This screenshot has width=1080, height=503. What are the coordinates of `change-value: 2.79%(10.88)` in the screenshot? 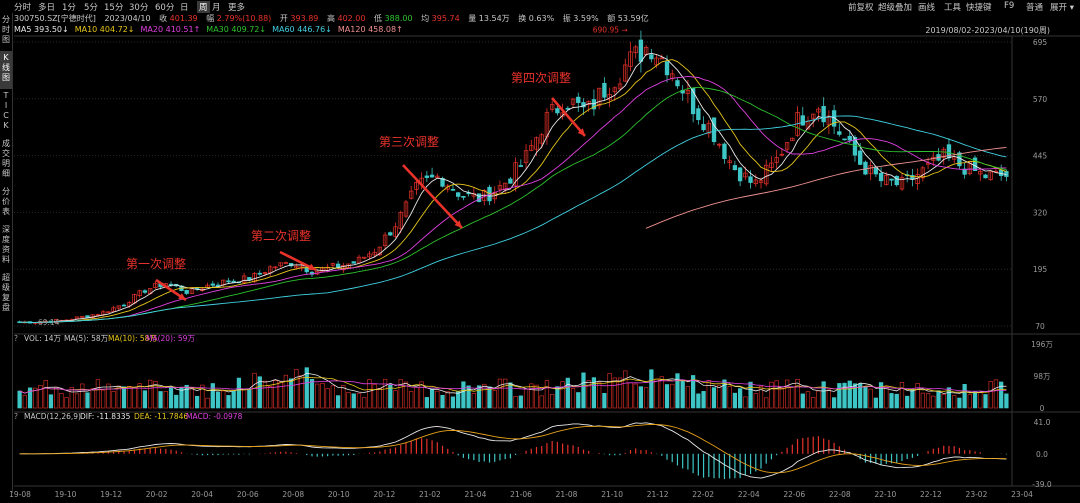 It's located at (244, 18).